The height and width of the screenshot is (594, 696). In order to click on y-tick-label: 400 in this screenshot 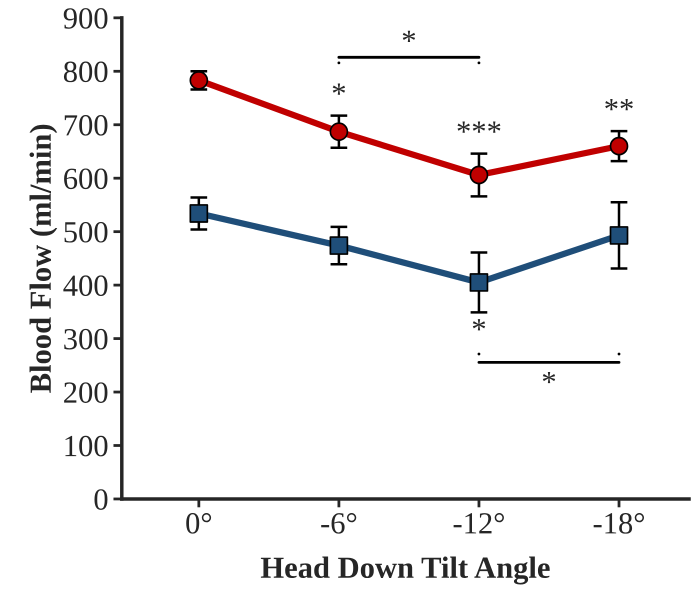, I will do `click(85, 285)`.